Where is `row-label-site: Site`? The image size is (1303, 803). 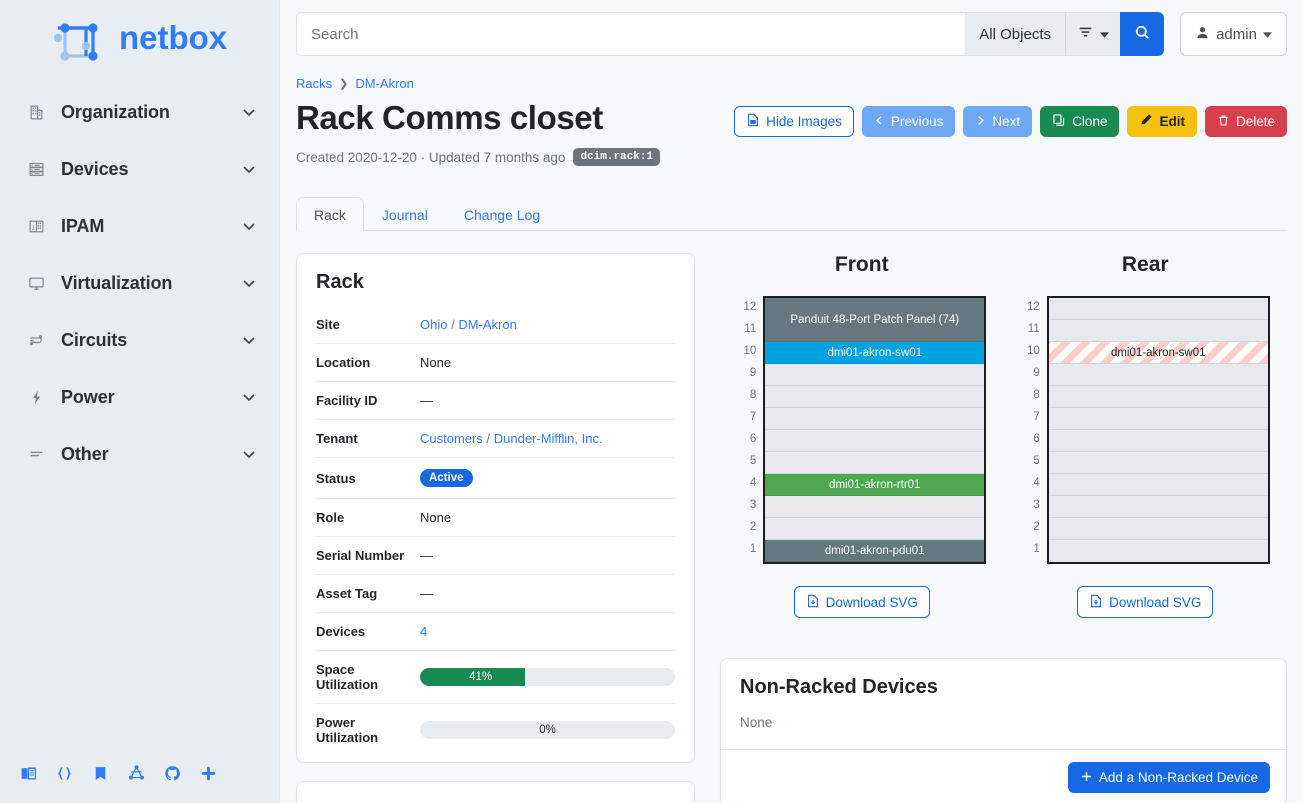 row-label-site: Site is located at coordinates (328, 324).